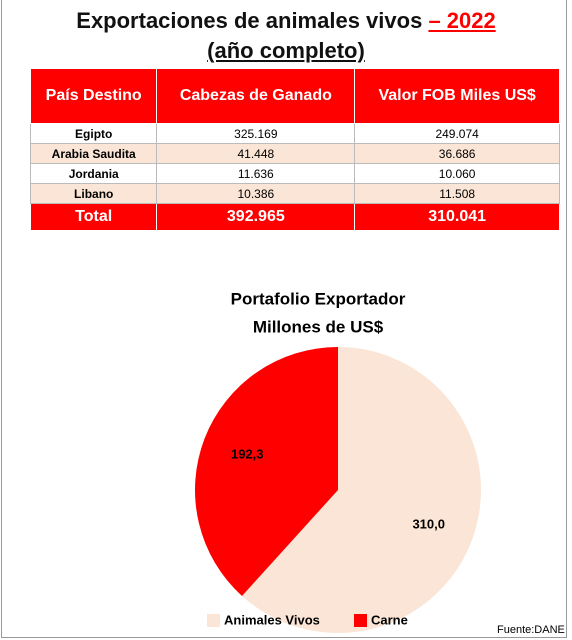 The height and width of the screenshot is (640, 572). Describe the element at coordinates (256, 173) in the screenshot. I see `table-cell: 11.636` at that location.